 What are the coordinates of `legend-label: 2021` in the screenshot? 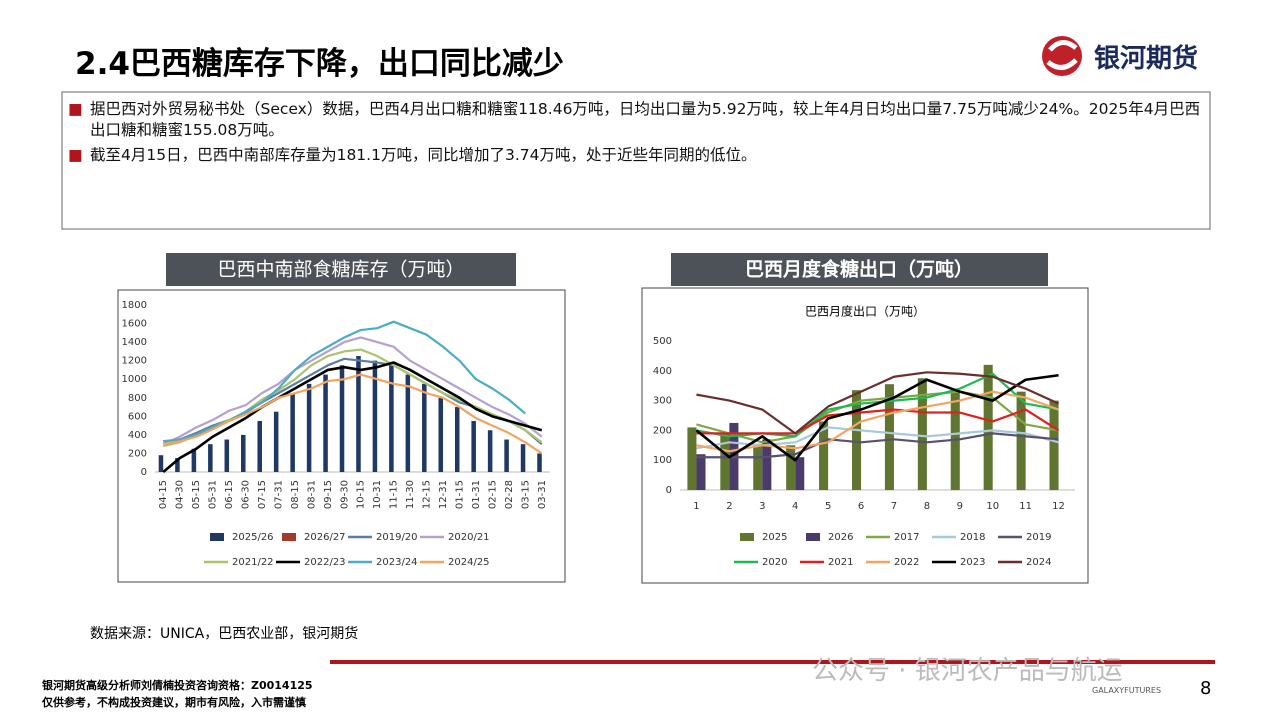 It's located at (840, 562).